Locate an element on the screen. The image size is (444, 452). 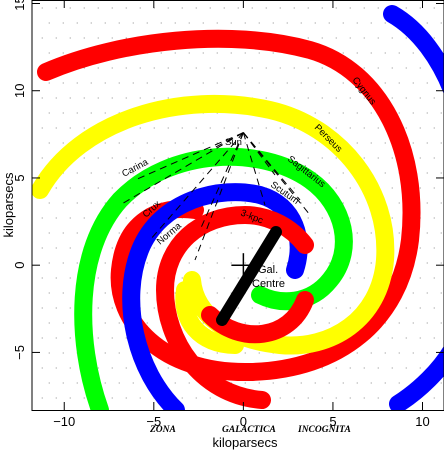
galactic-bar is located at coordinates (249, 276).